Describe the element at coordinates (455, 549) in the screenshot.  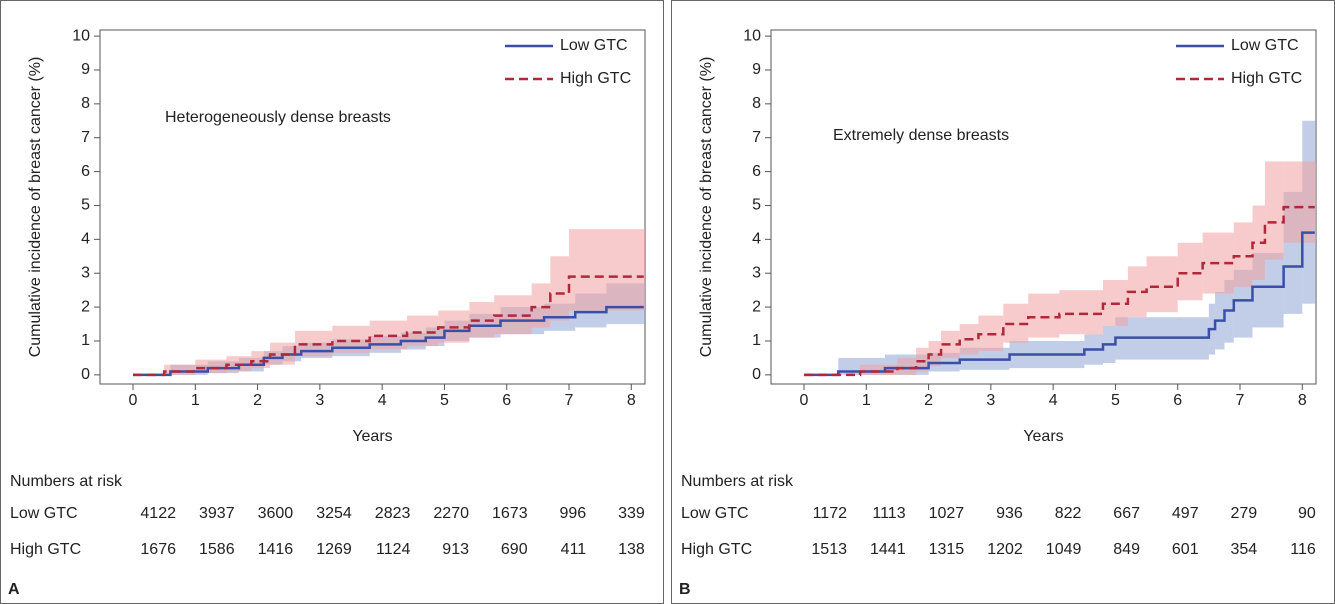
I see `risk-value: 913` at that location.